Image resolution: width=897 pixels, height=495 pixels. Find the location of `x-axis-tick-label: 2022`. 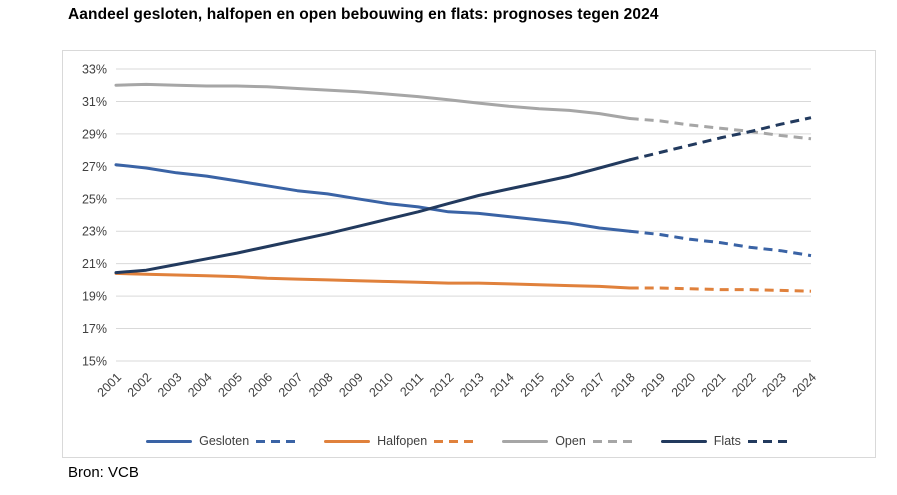

x-axis-tick-label: 2022 is located at coordinates (744, 385).